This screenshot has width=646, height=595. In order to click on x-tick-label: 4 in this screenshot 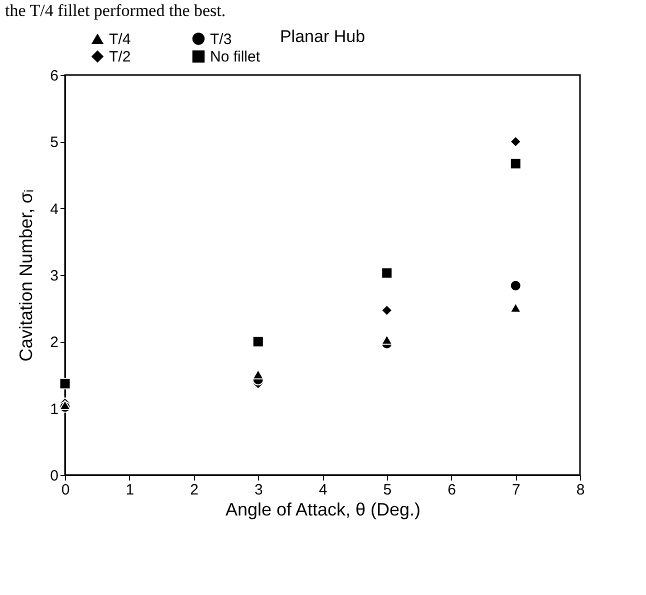, I will do `click(323, 490)`.